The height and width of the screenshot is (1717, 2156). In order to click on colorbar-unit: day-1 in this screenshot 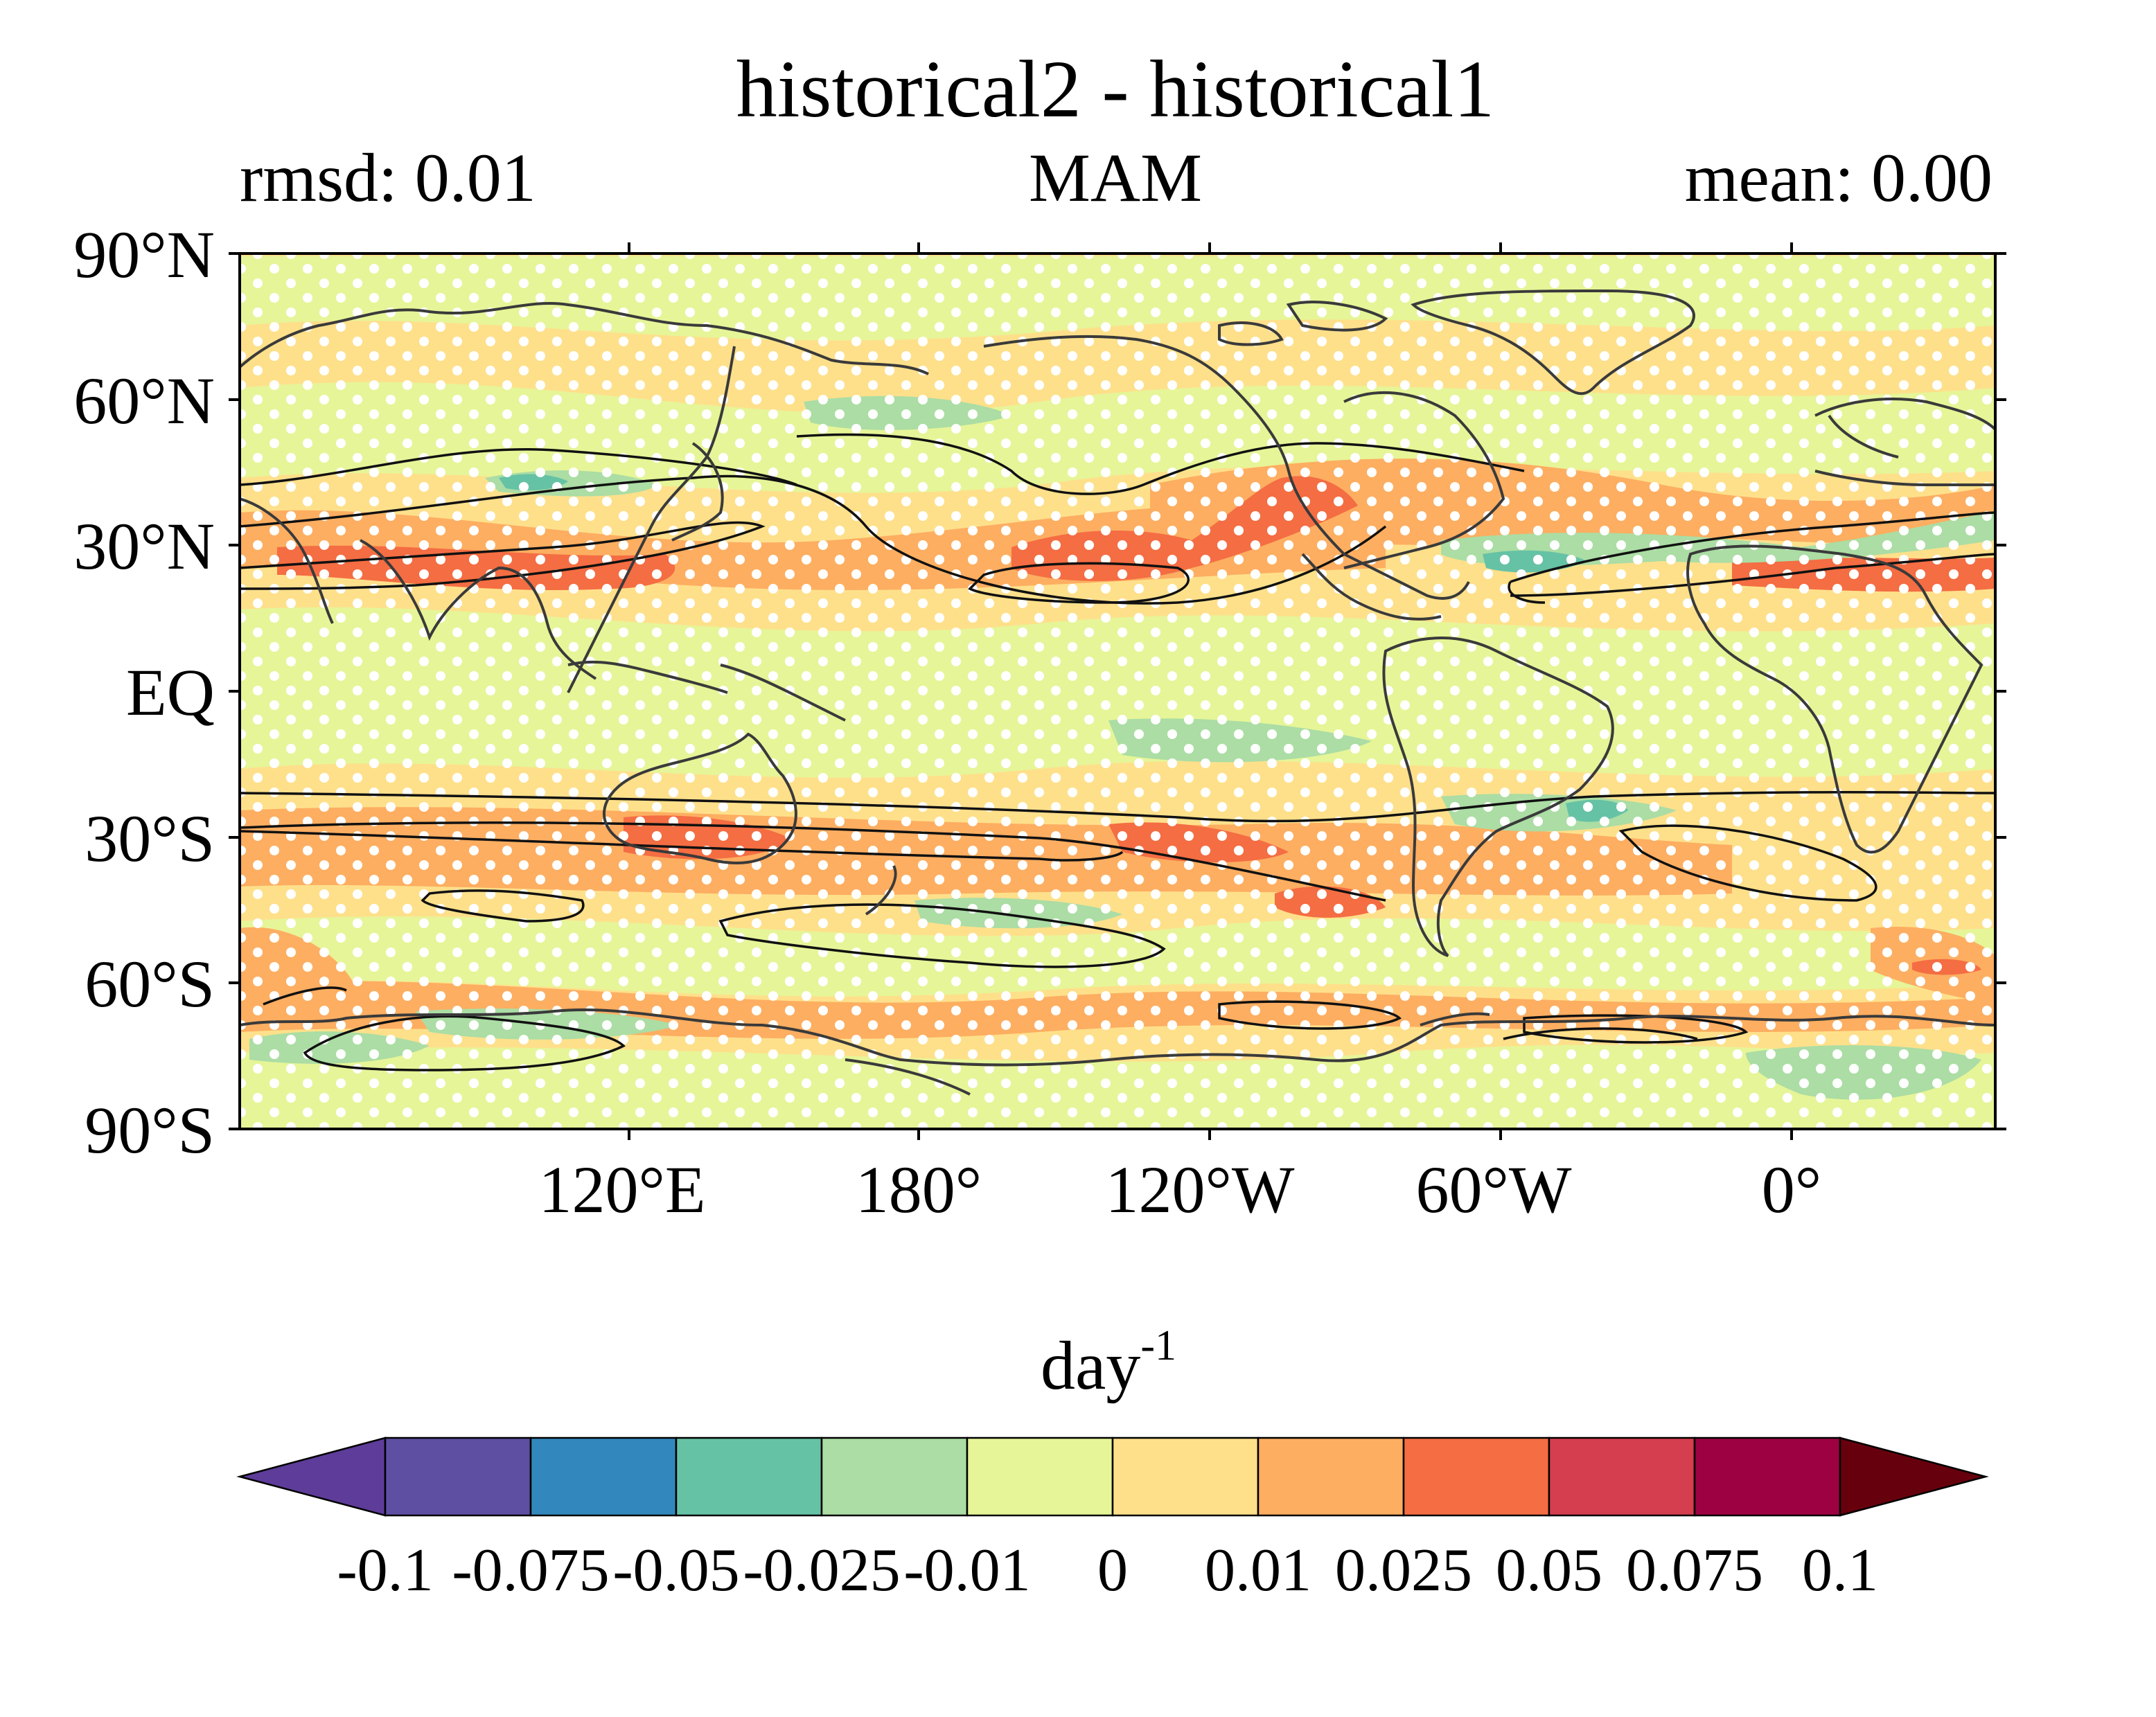, I will do `click(1108, 1363)`.